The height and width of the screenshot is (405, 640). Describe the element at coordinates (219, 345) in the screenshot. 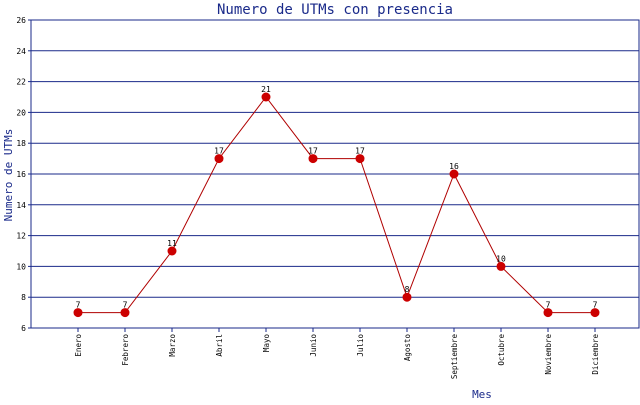

I see `x-tick-label: Abril` at that location.